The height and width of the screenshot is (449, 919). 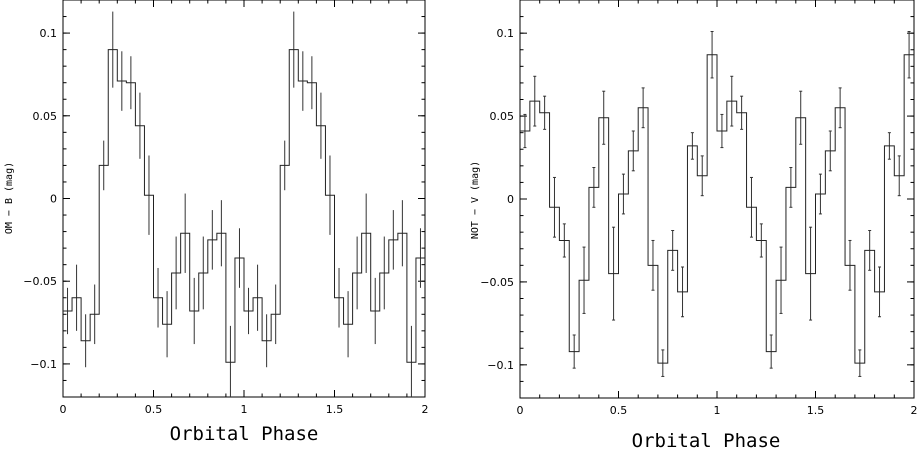 What do you see at coordinates (244, 434) in the screenshot?
I see `left-x-axis-label: Orbital Phase` at bounding box center [244, 434].